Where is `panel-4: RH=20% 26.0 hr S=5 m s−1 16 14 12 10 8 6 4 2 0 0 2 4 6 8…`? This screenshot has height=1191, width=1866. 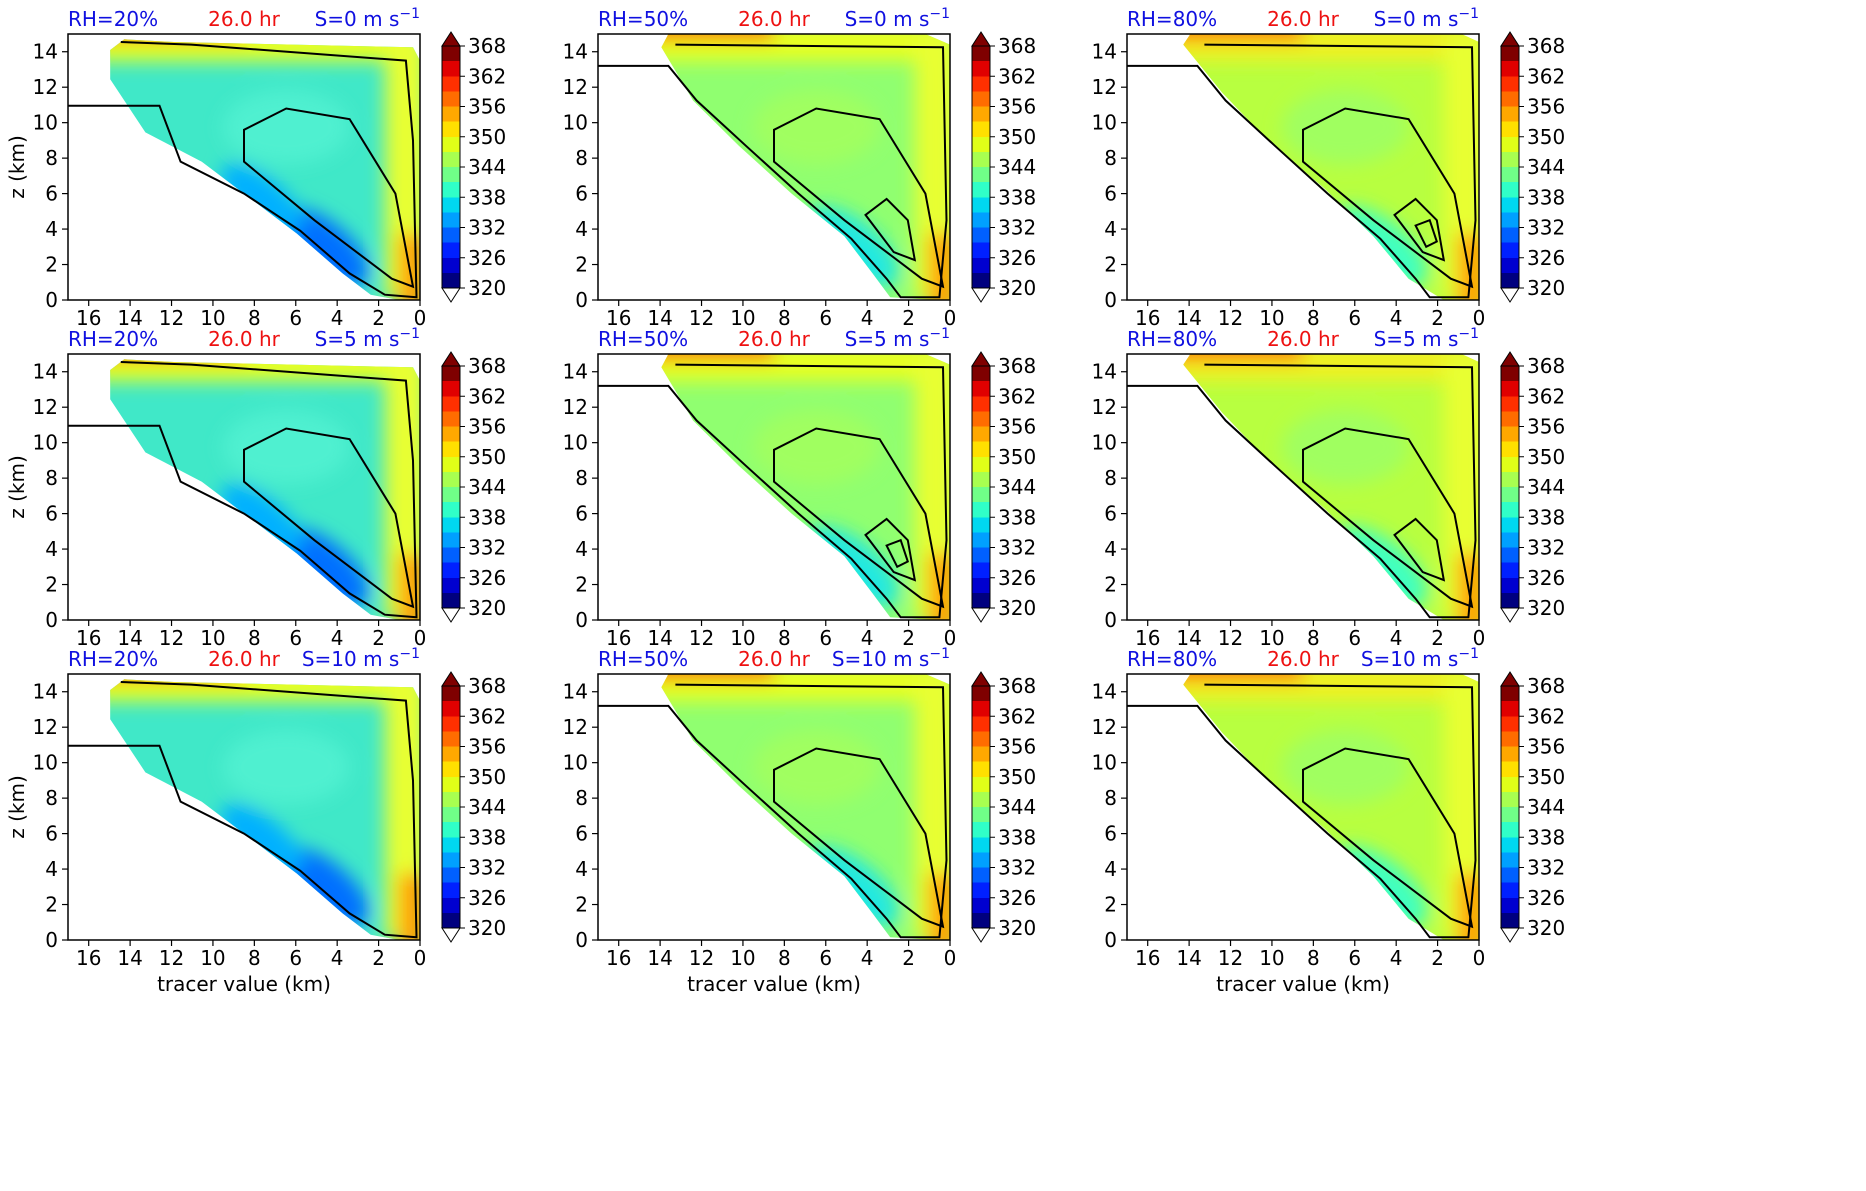 panel-4: RH=20% 26.0 hr S=5 m s−1 16 14 12 10 8 6 4 2 0 0 2 4 6 8… is located at coordinates (255, 488).